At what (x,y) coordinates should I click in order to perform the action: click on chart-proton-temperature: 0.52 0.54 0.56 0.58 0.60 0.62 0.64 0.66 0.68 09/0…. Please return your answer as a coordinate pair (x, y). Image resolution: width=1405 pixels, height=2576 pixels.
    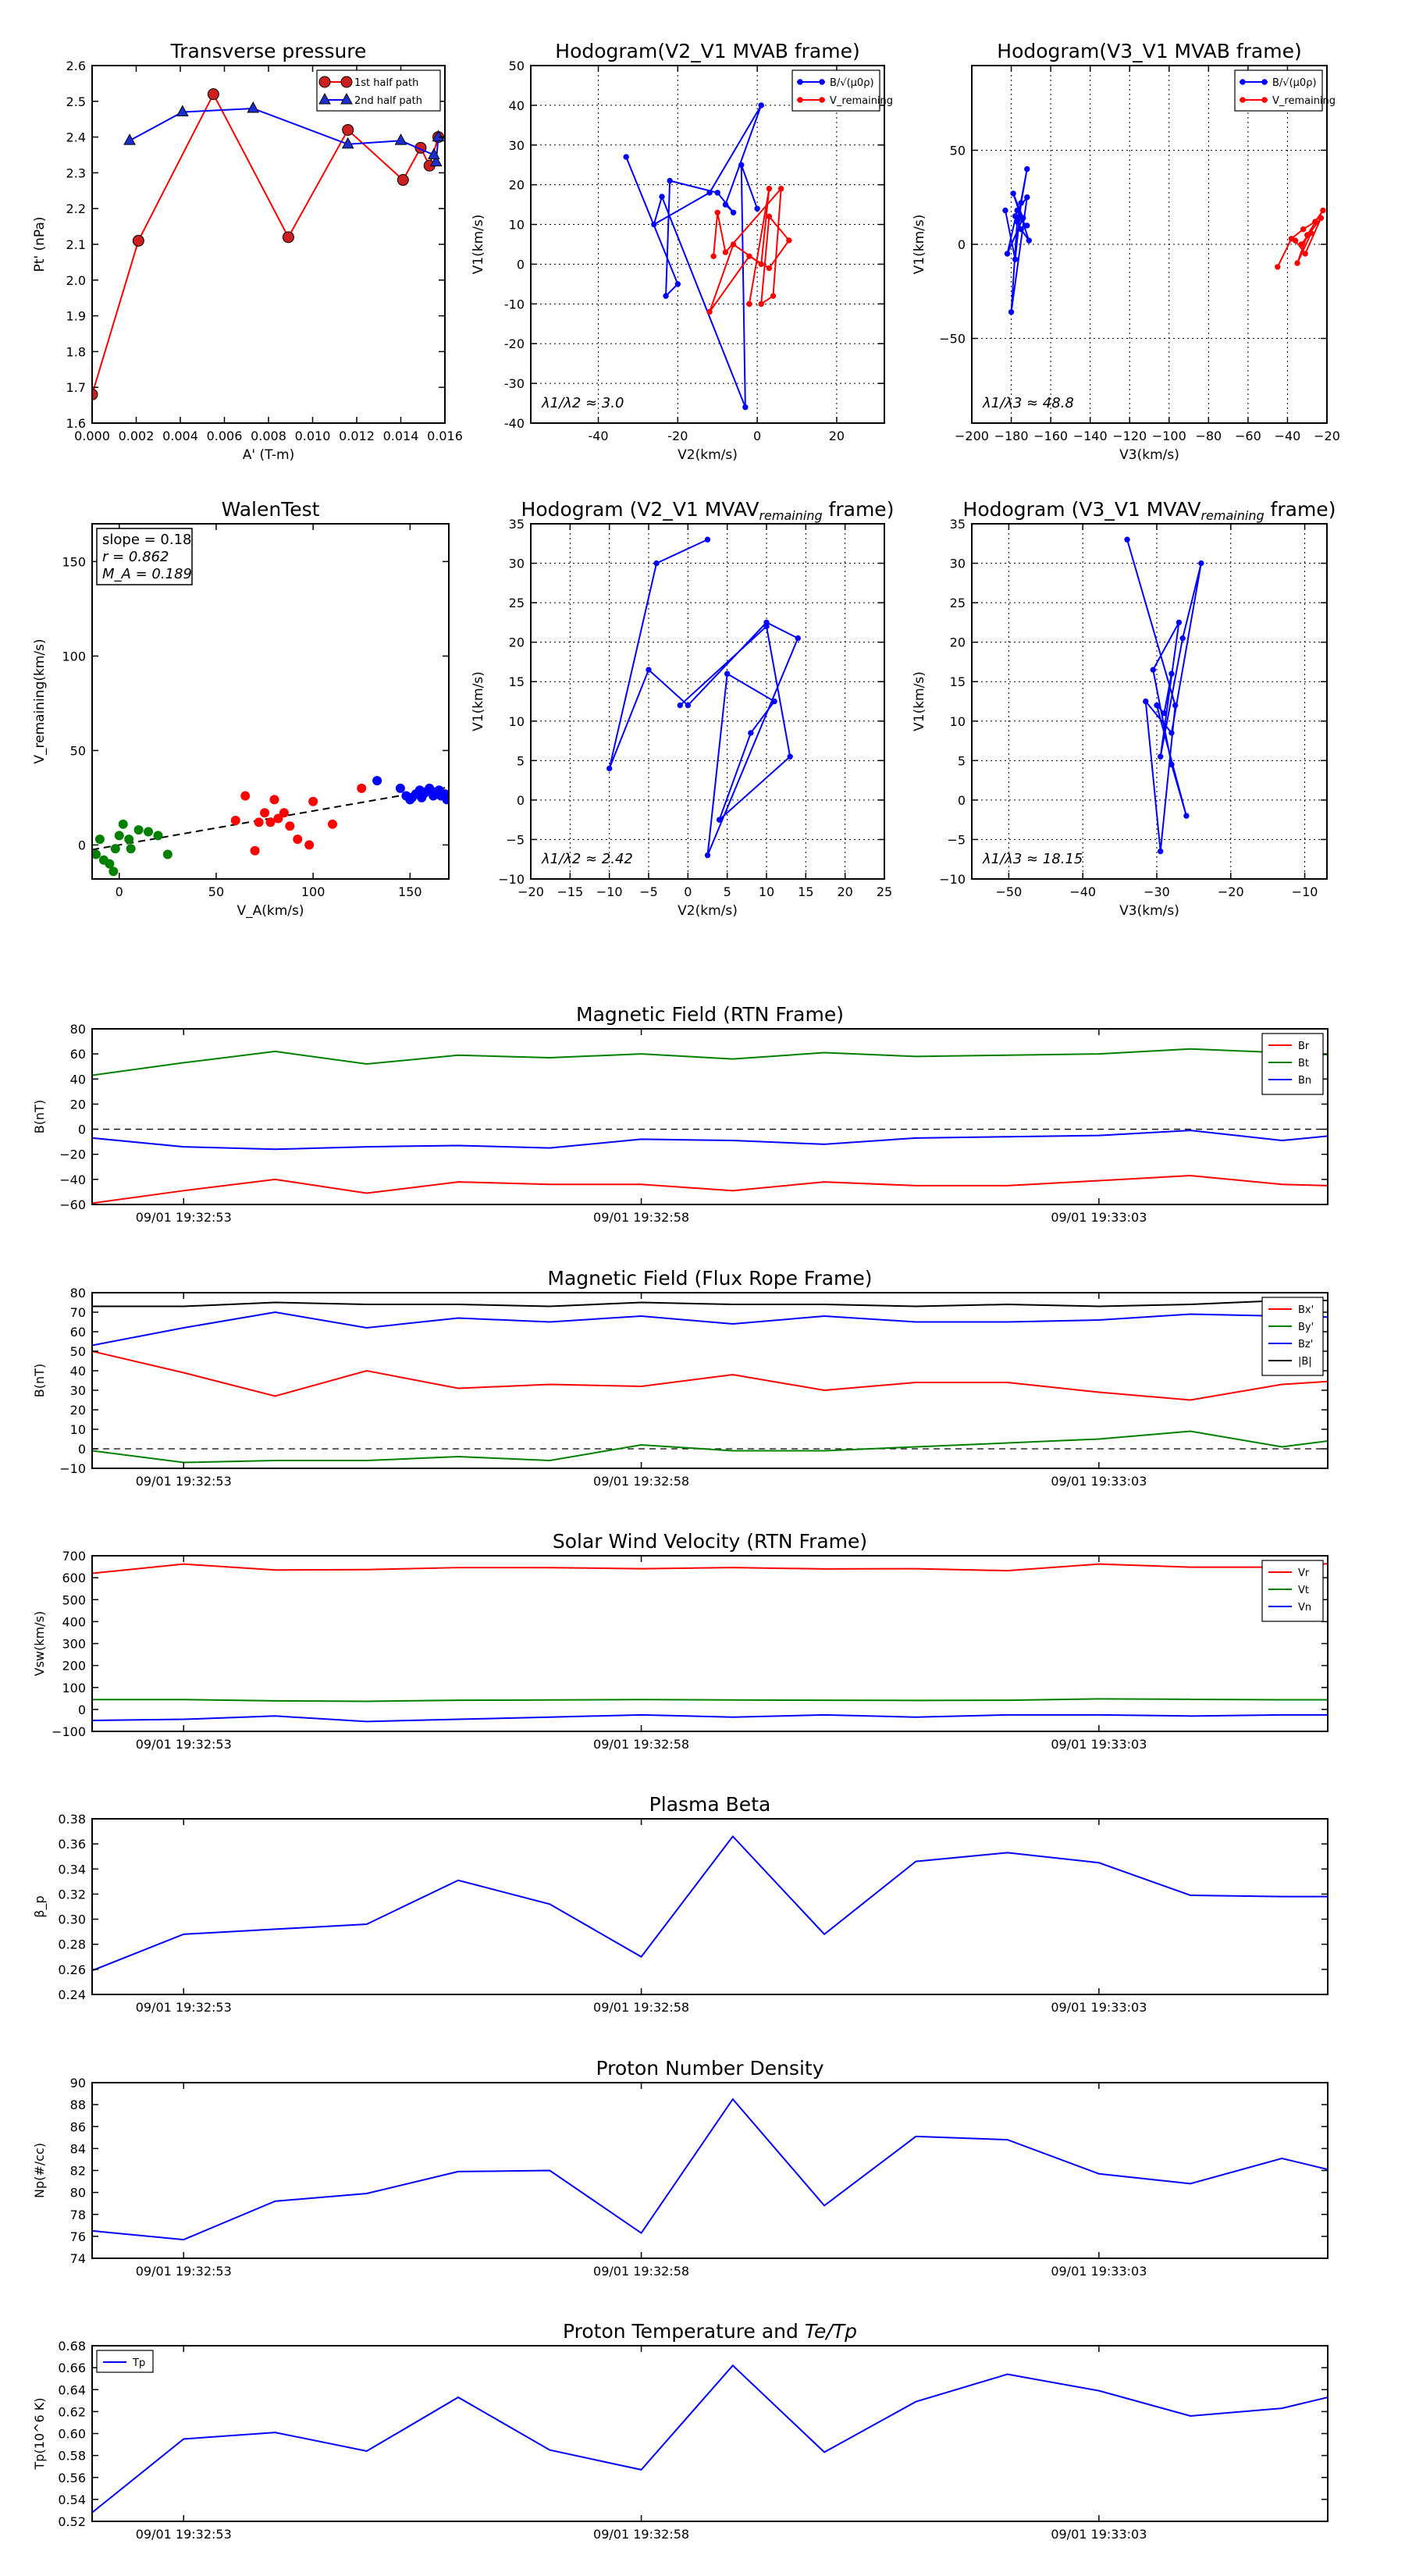
    Looking at the image, I should click on (681, 2431).